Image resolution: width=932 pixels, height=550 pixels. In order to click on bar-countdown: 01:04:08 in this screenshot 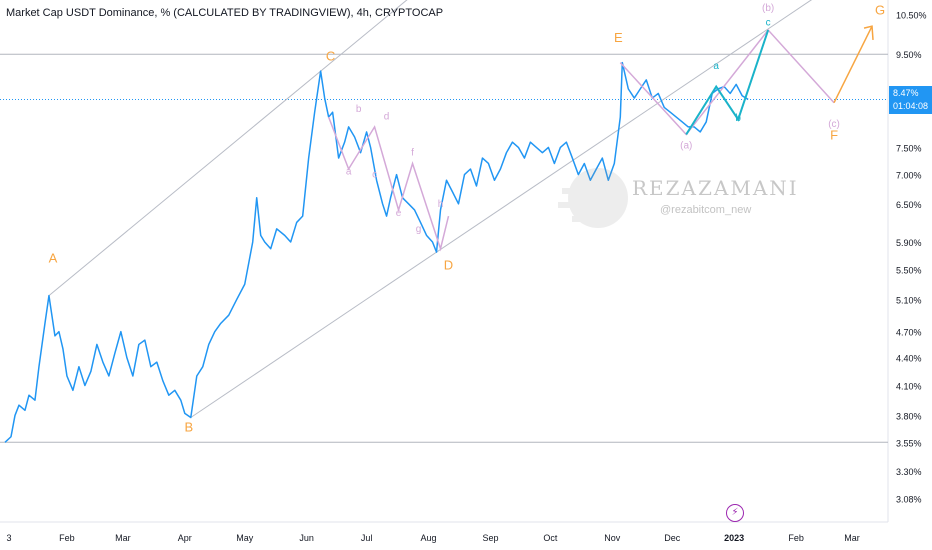, I will do `click(911, 106)`.